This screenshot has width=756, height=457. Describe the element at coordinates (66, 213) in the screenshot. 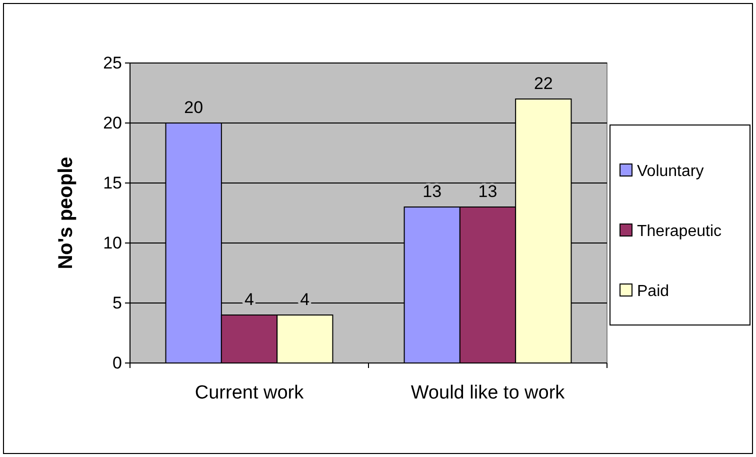

I see `y-axis-title: No's people` at that location.